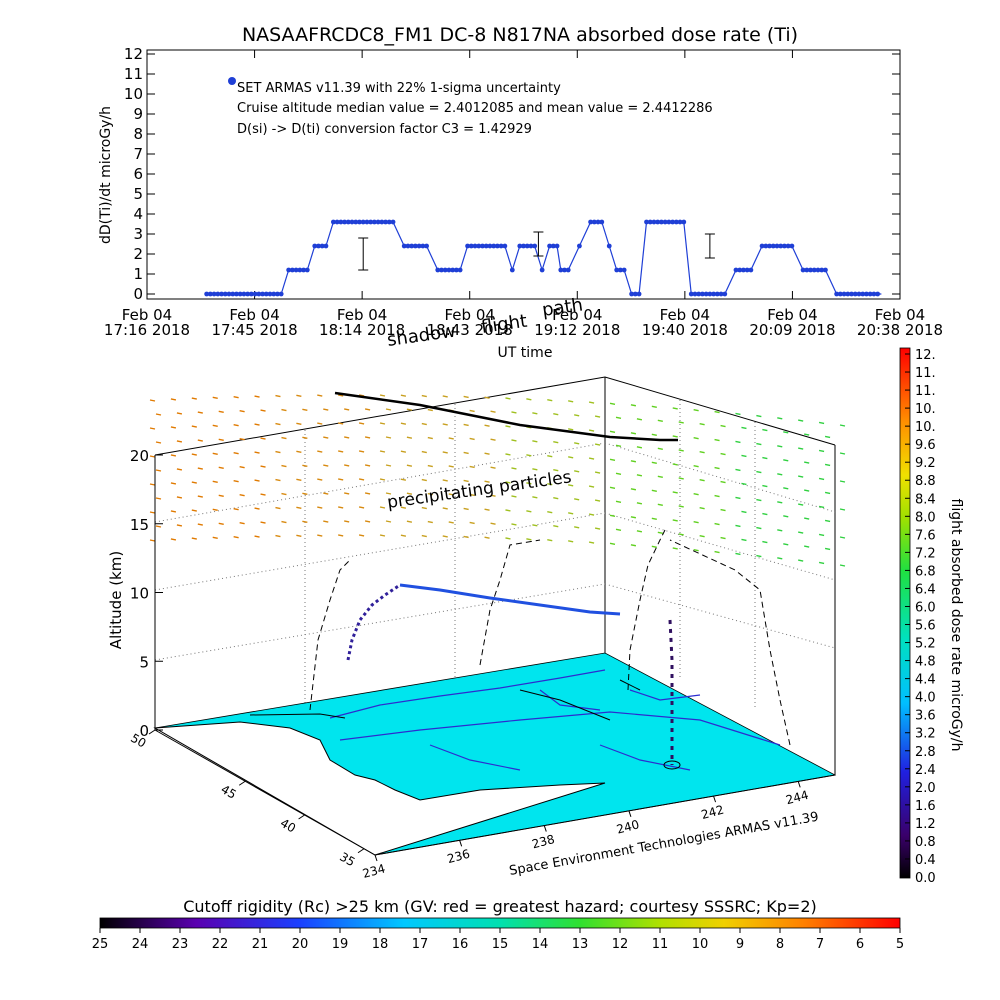  What do you see at coordinates (525, 353) in the screenshot?
I see `x-axis-label: UT time` at bounding box center [525, 353].